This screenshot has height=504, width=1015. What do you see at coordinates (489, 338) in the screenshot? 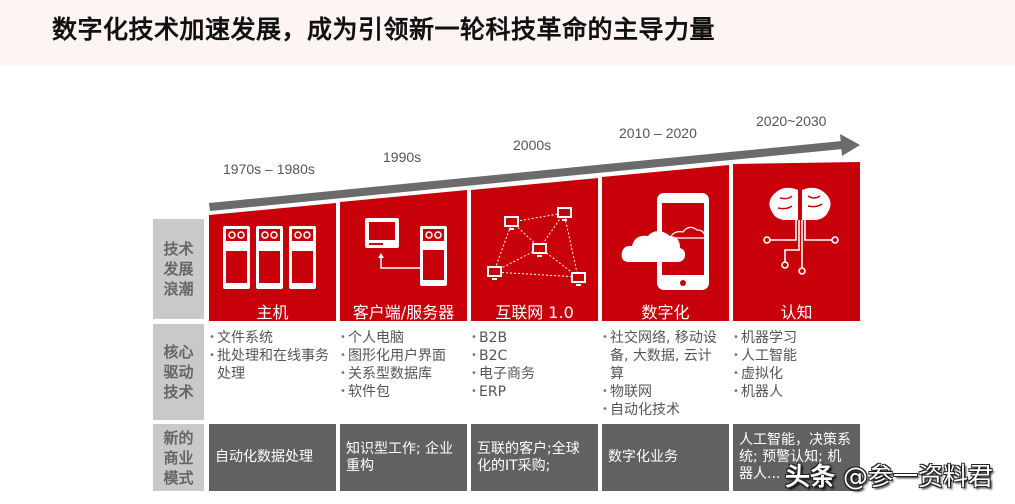
I see `list-item: • B2B` at bounding box center [489, 338].